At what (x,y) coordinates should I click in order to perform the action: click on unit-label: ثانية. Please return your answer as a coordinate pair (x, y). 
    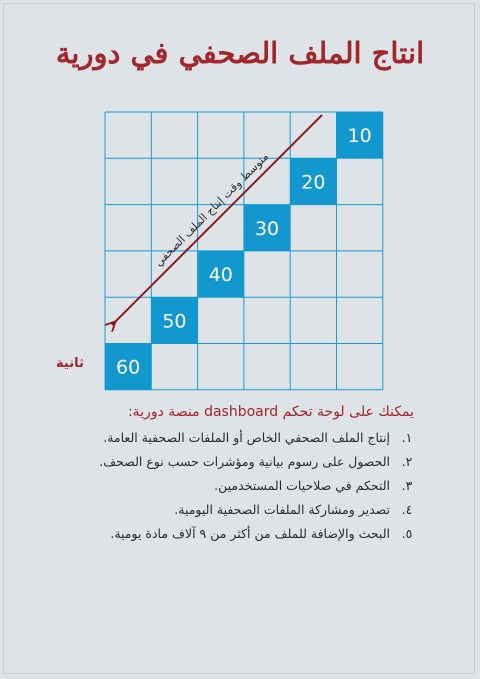
    Looking at the image, I should click on (70, 363).